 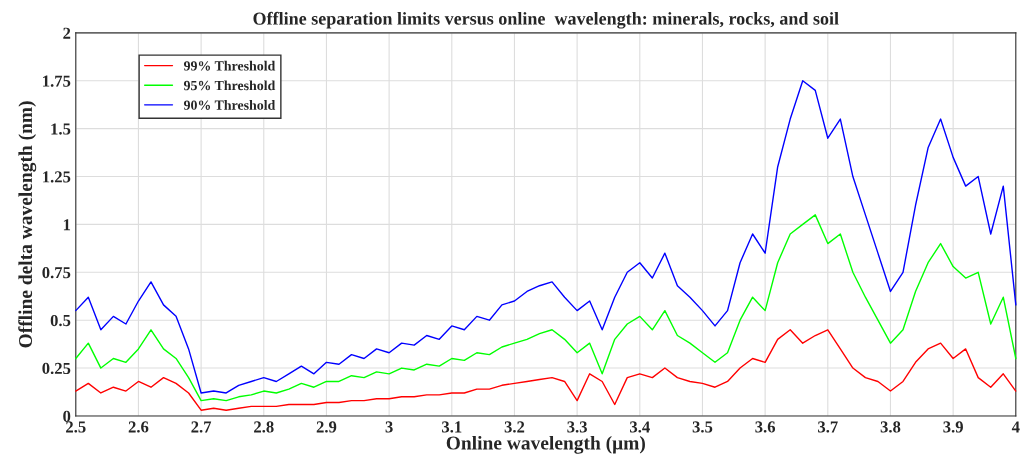 I want to click on x-tick-label: 4, so click(x=1015, y=427).